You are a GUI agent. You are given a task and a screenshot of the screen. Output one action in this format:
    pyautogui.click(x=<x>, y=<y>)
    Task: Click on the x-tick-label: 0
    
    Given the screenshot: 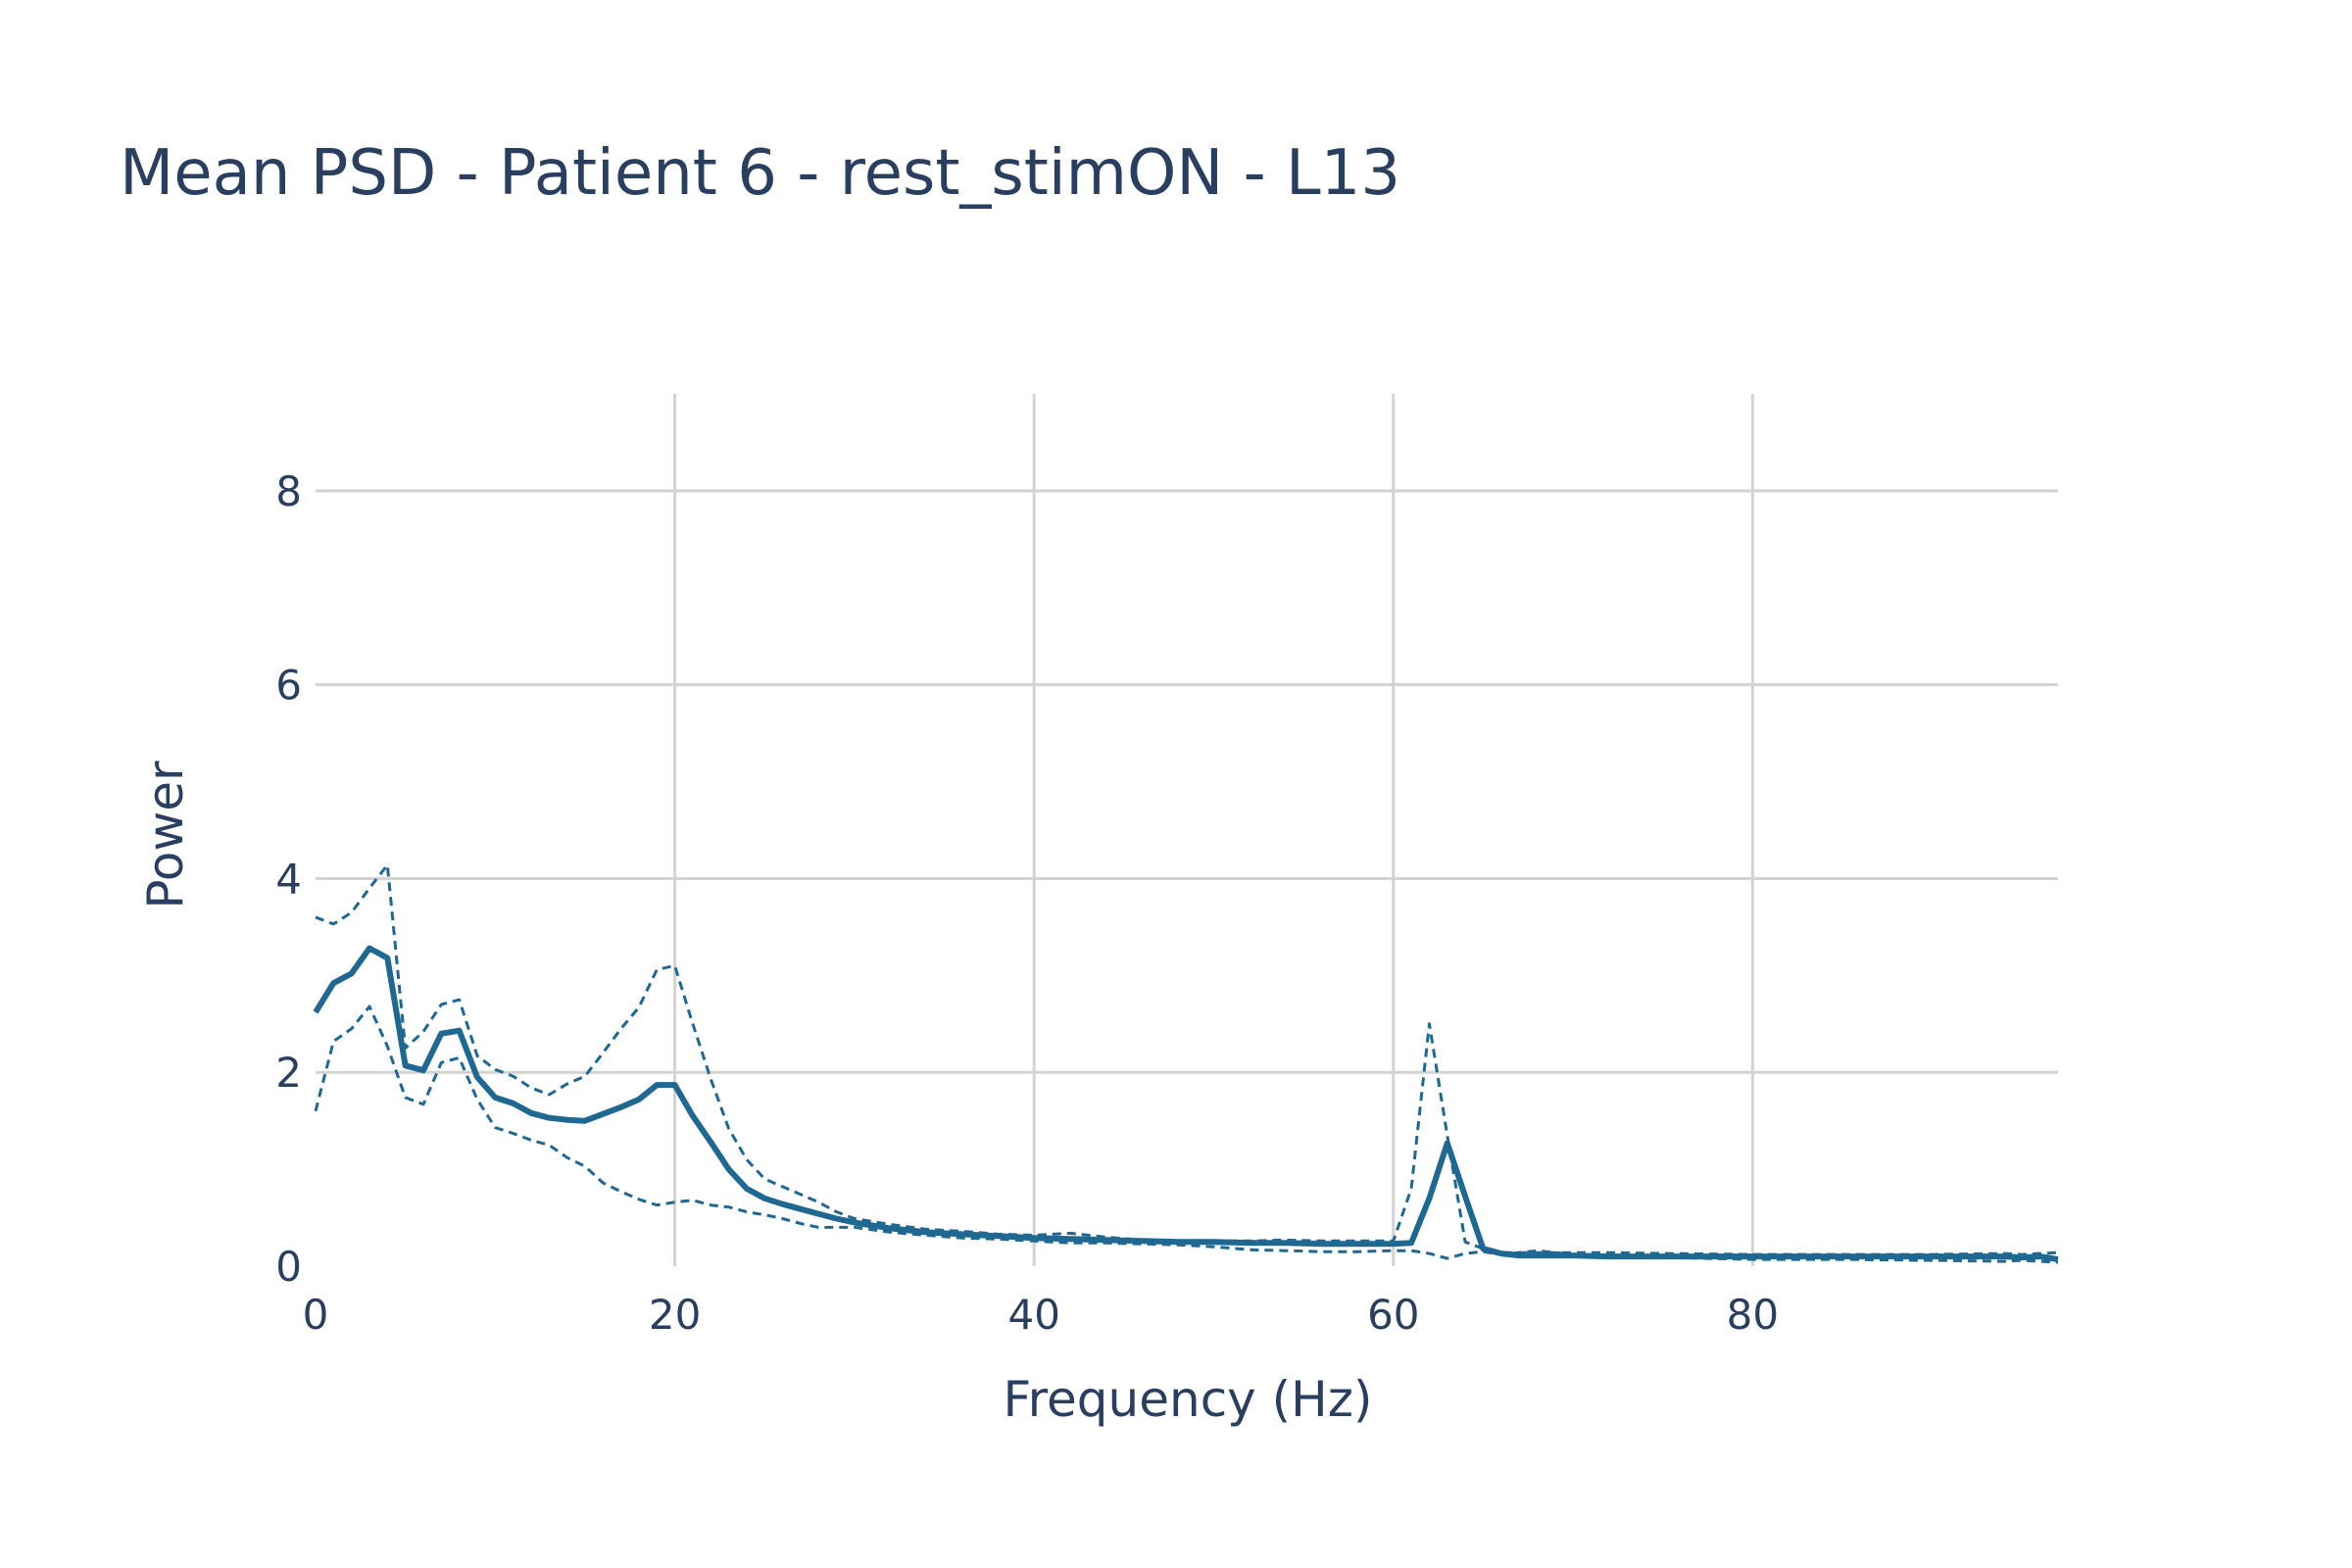 What is the action you would take?
    pyautogui.click(x=316, y=1315)
    